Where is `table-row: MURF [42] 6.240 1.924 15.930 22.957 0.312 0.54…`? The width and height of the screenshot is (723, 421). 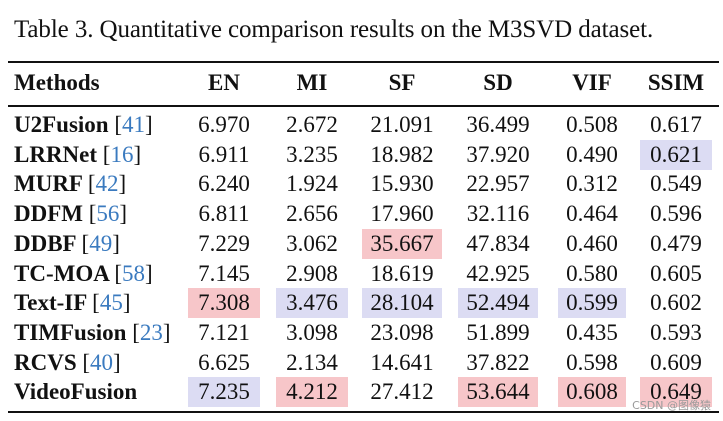 table-row: MURF [42] 6.240 1.924 15.930 22.957 0.312 0.54… is located at coordinates (363, 184).